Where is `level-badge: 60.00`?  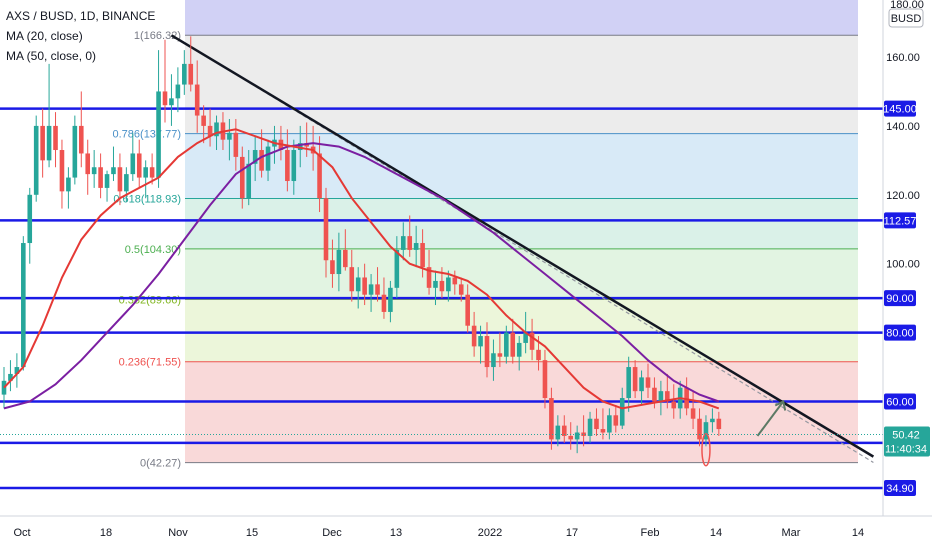 level-badge: 60.00 is located at coordinates (900, 401).